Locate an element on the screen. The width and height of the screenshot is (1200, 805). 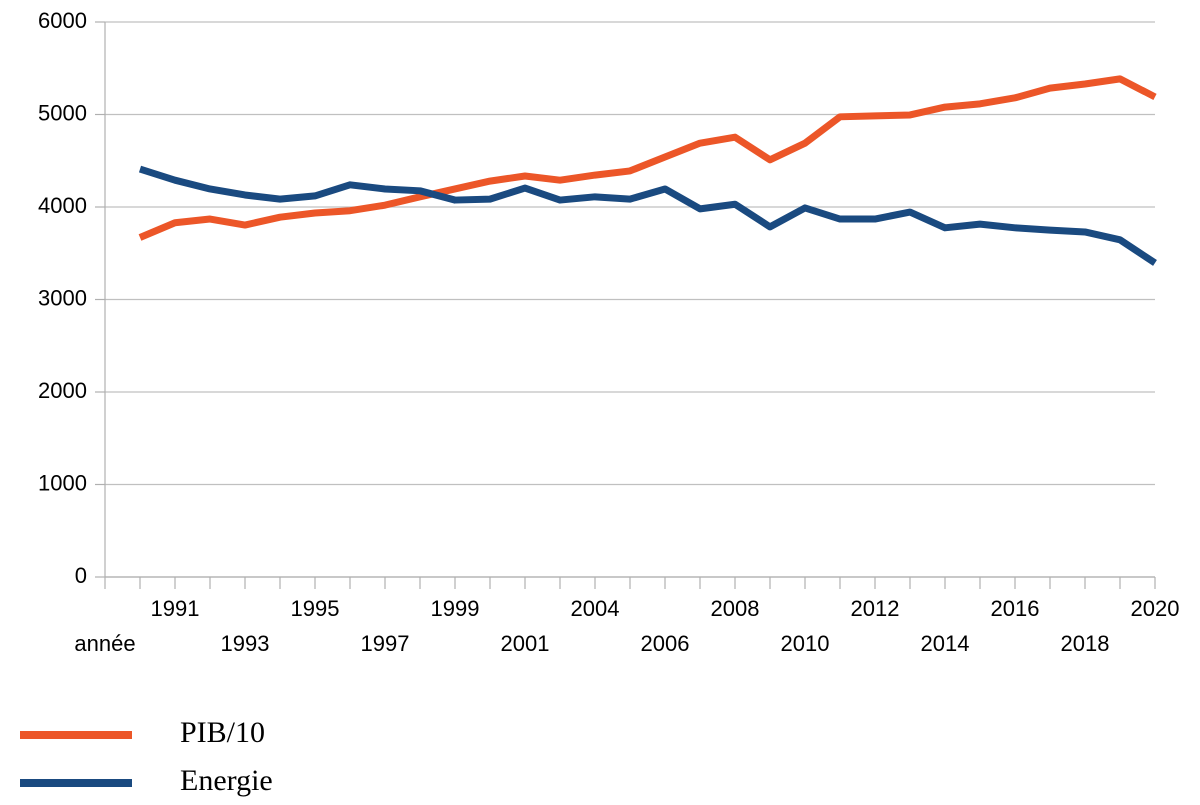
legend-label: PIB/10 is located at coordinates (222, 732).